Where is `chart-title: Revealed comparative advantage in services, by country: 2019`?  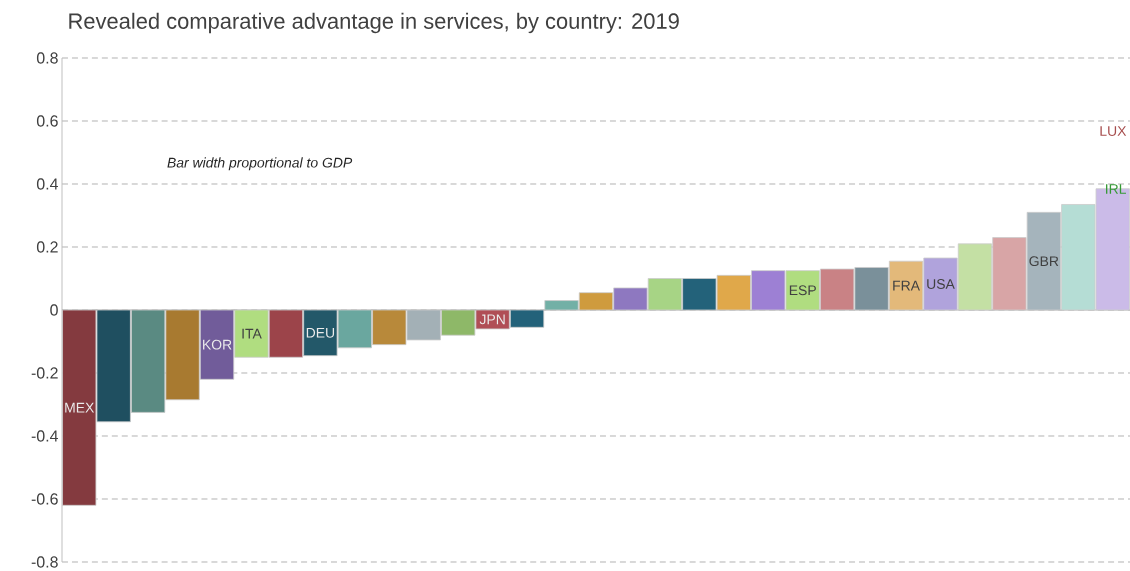
chart-title: Revealed comparative advantage in services, by country: 2019 is located at coordinates (374, 23).